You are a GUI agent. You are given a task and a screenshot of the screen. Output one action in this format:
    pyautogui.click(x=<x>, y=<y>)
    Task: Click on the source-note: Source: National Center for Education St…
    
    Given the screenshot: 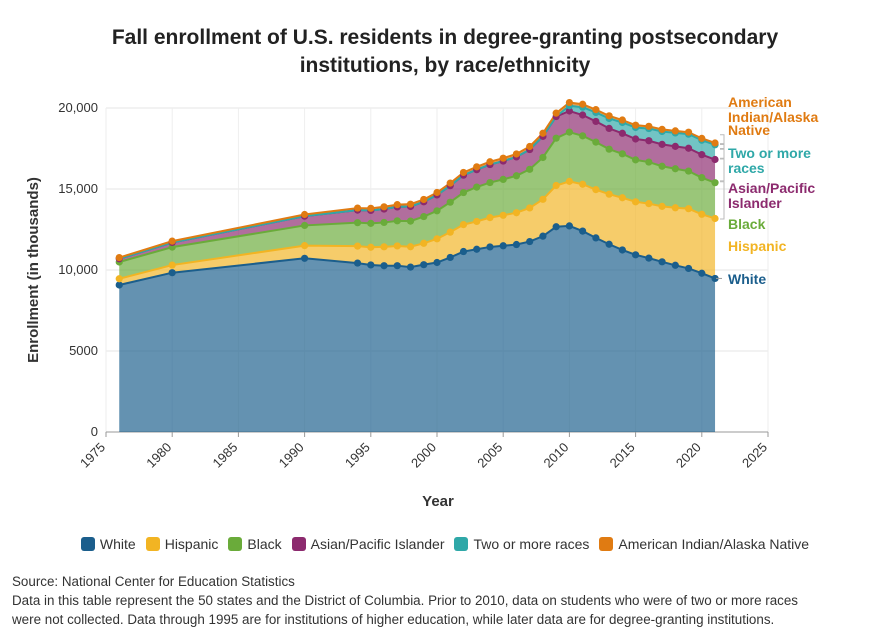 What is the action you would take?
    pyautogui.click(x=153, y=581)
    